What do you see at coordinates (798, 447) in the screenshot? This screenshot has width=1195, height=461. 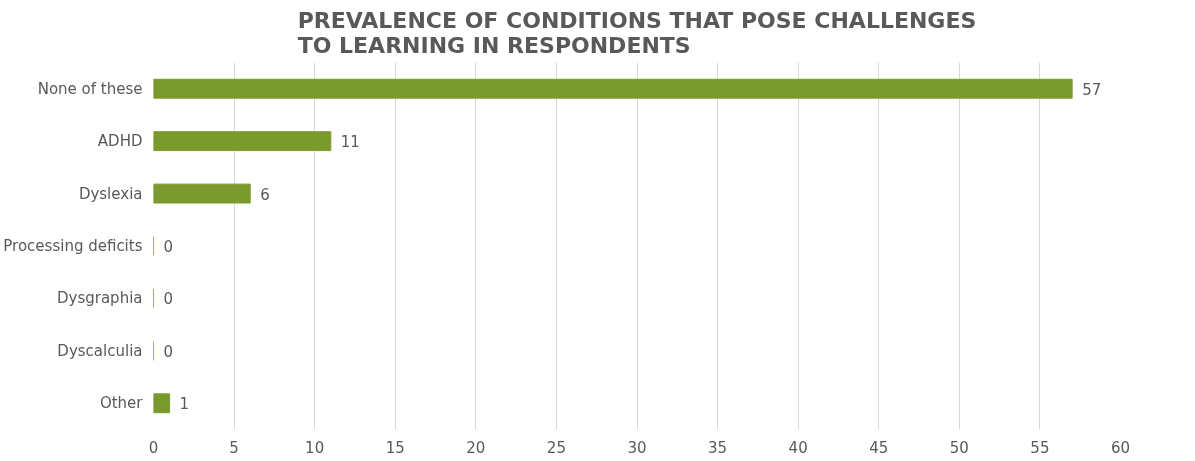 I see `x-tick-label: 40` at bounding box center [798, 447].